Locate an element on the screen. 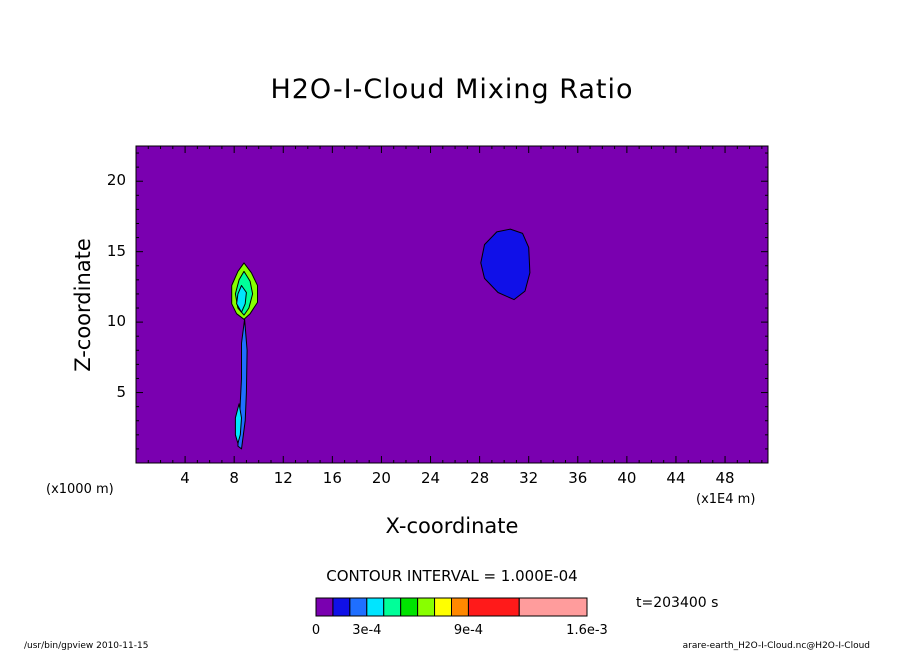 This screenshot has width=904, height=654. y-tick-label: 10 is located at coordinates (116, 321).